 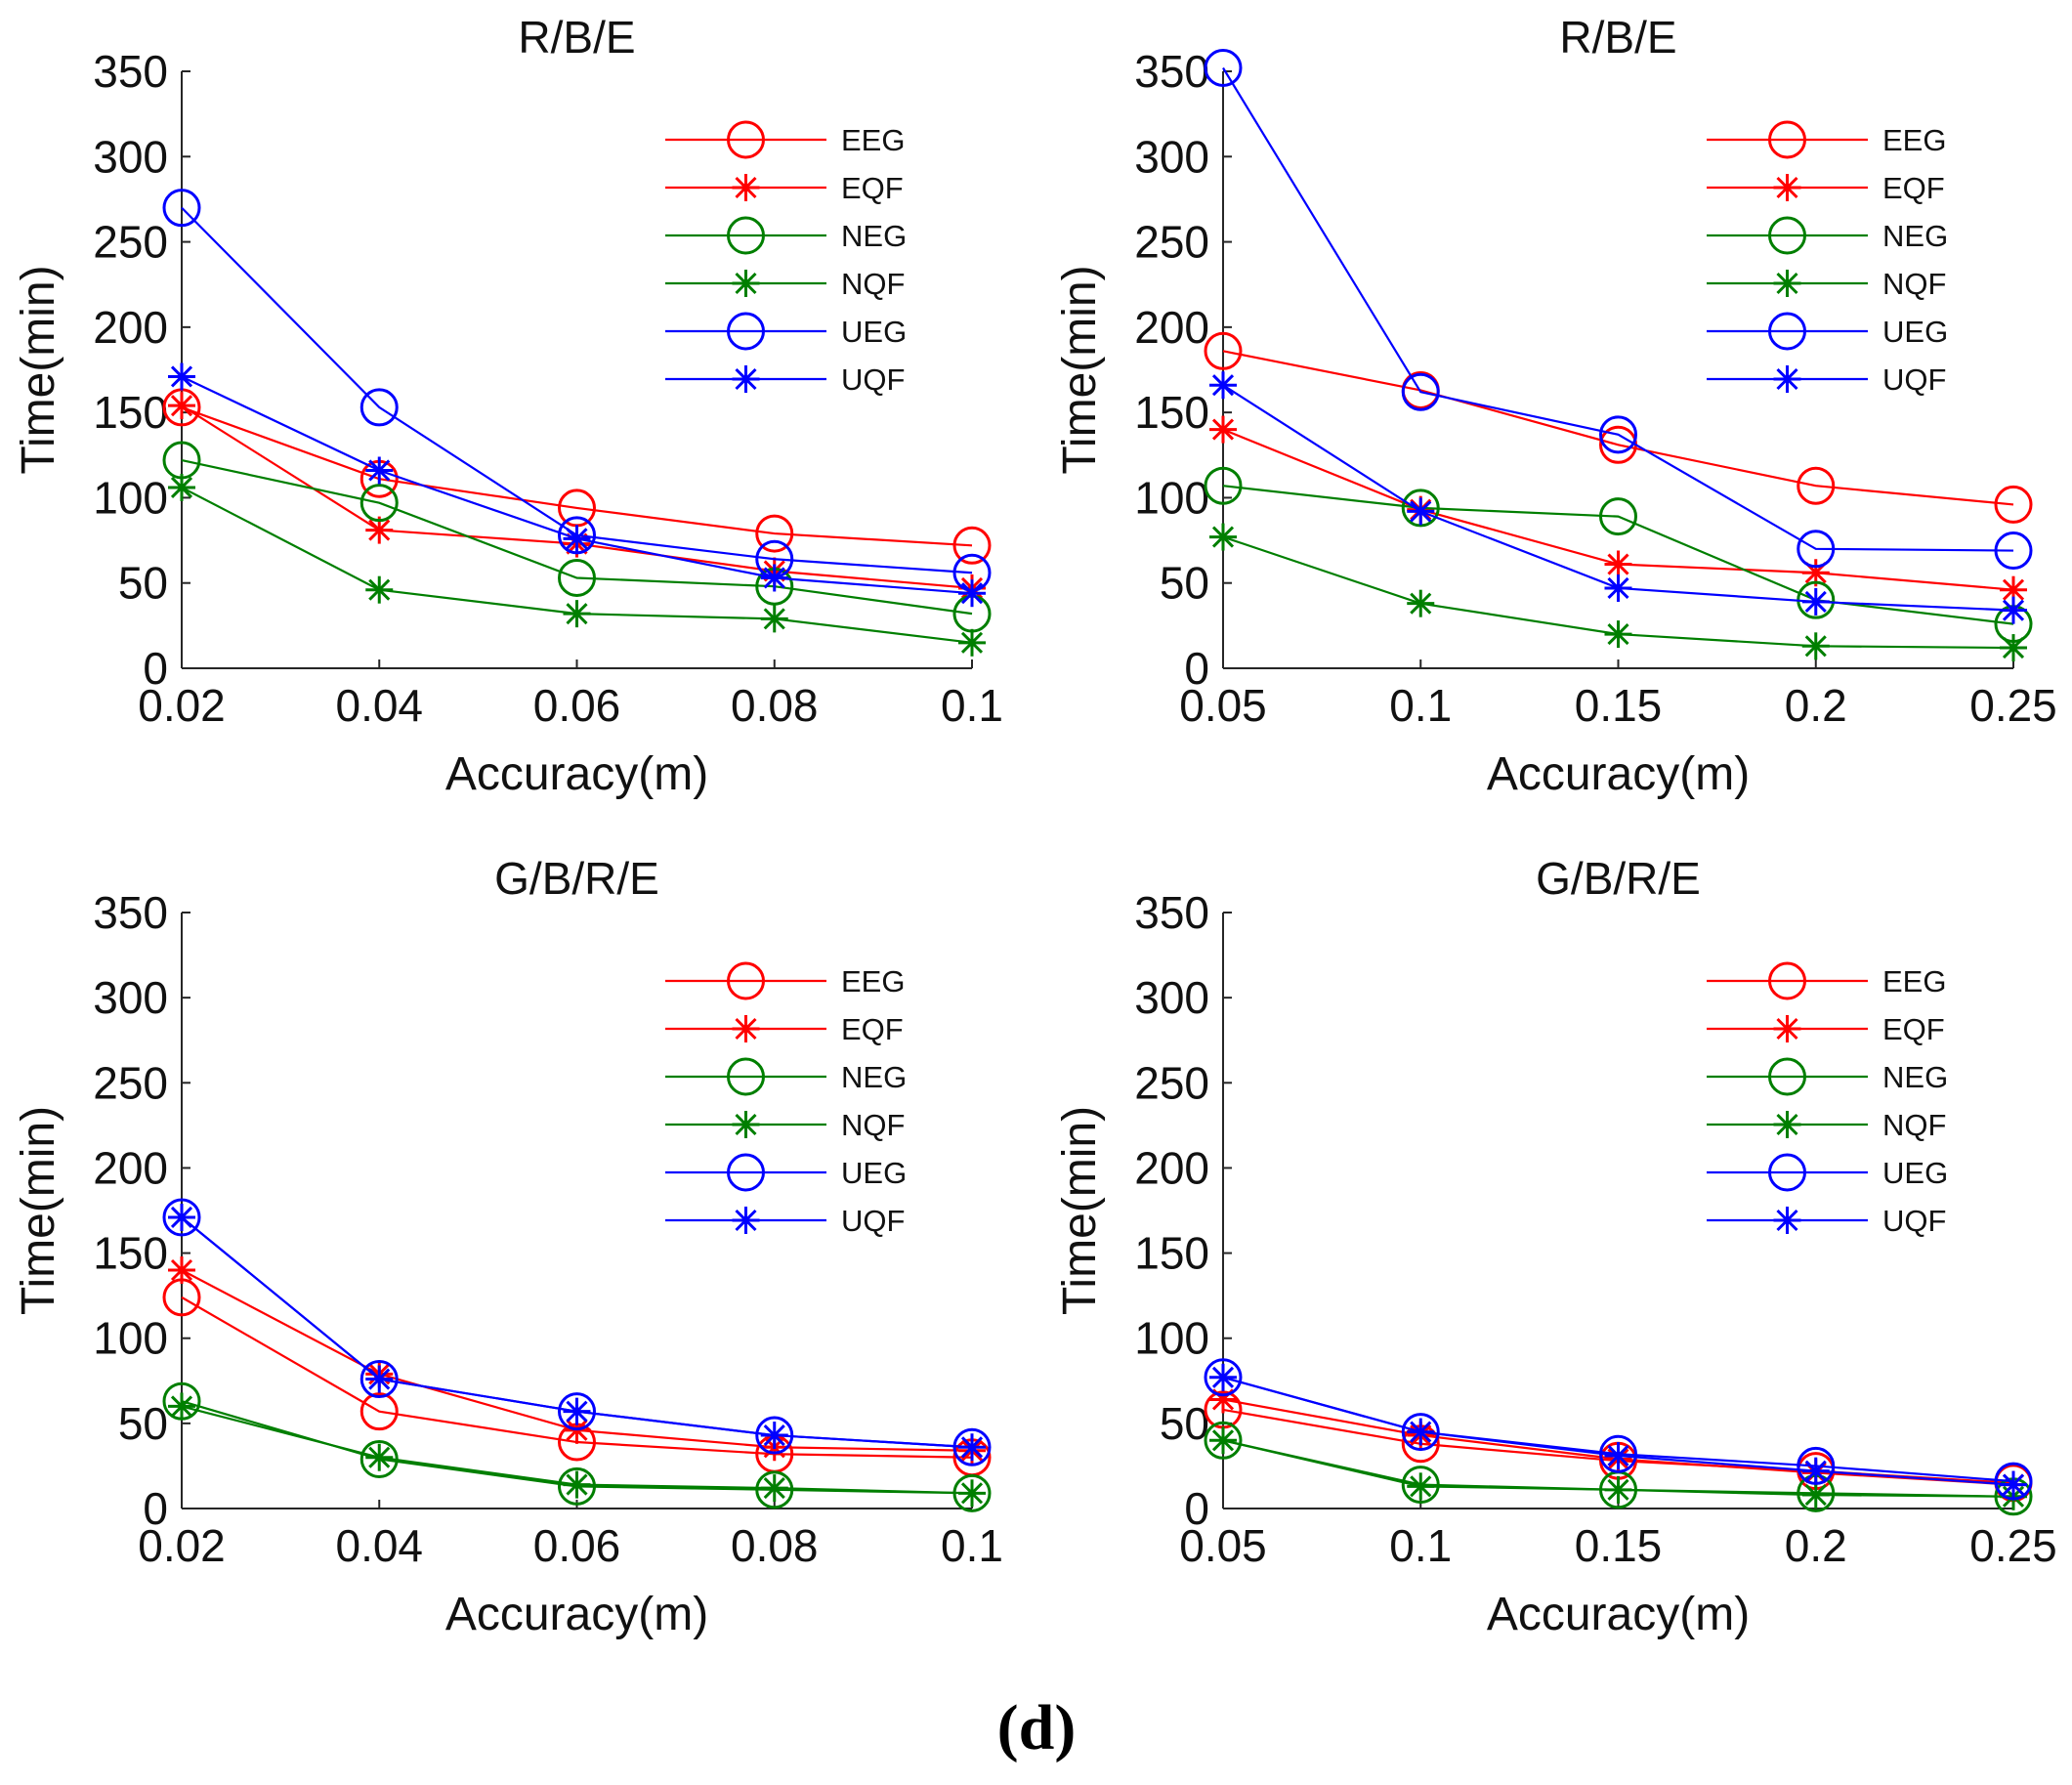 What do you see at coordinates (873, 1221) in the screenshot?
I see `legend-label-uqf: UQF` at bounding box center [873, 1221].